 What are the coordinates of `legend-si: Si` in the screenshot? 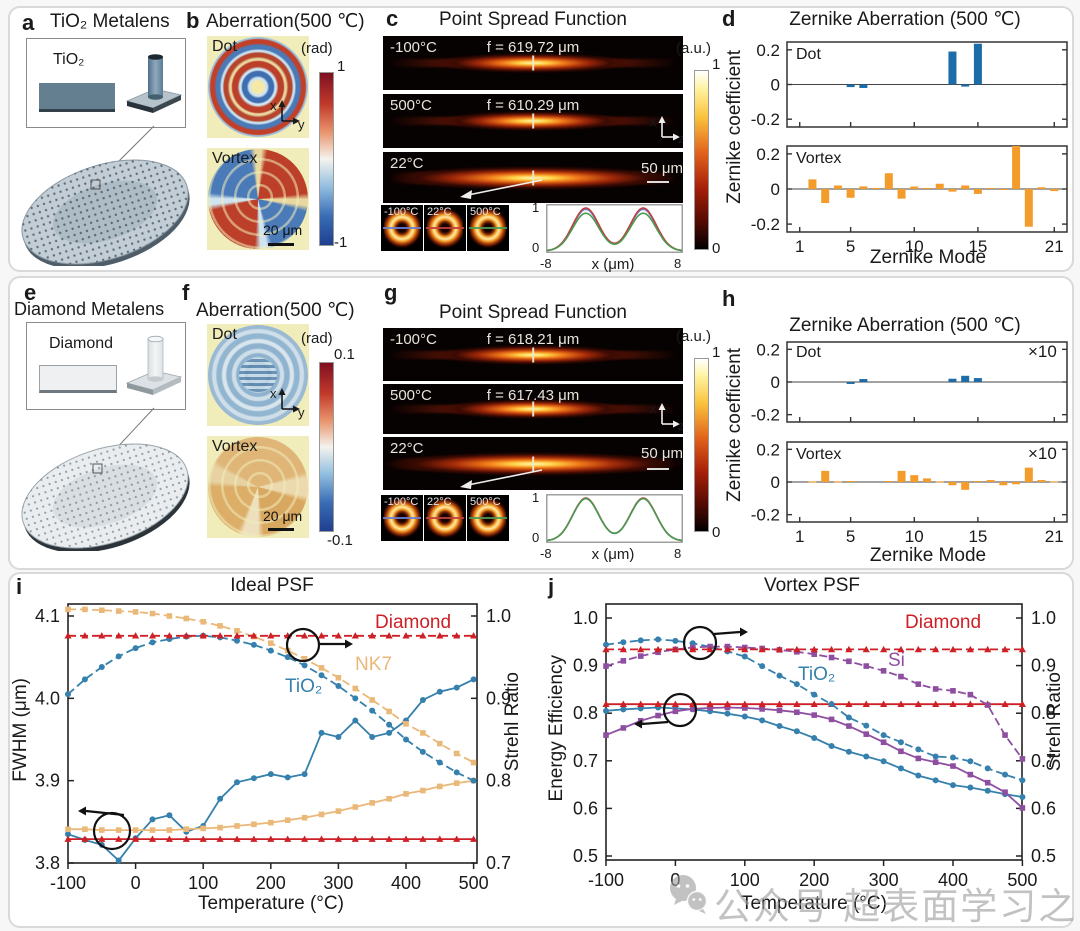 It's located at (896, 660).